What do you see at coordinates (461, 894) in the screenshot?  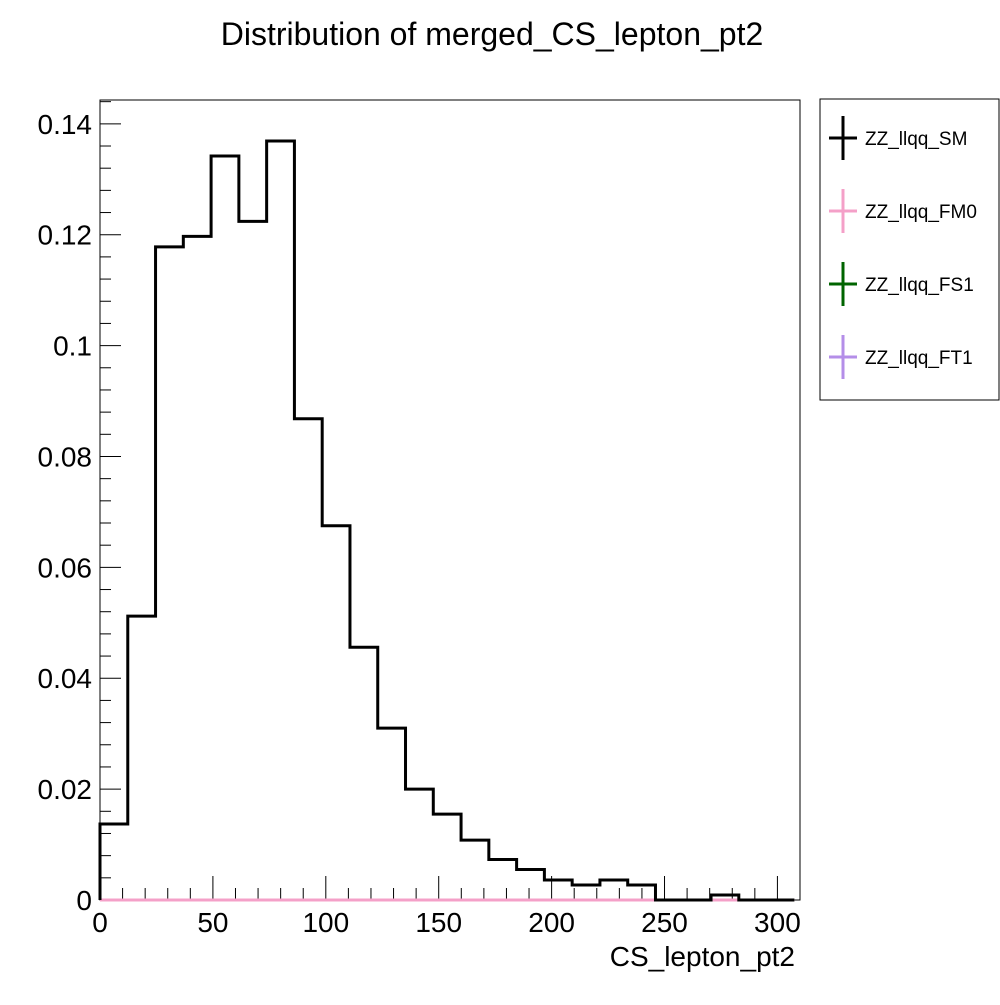 I see `x-minor-ticks` at bounding box center [461, 894].